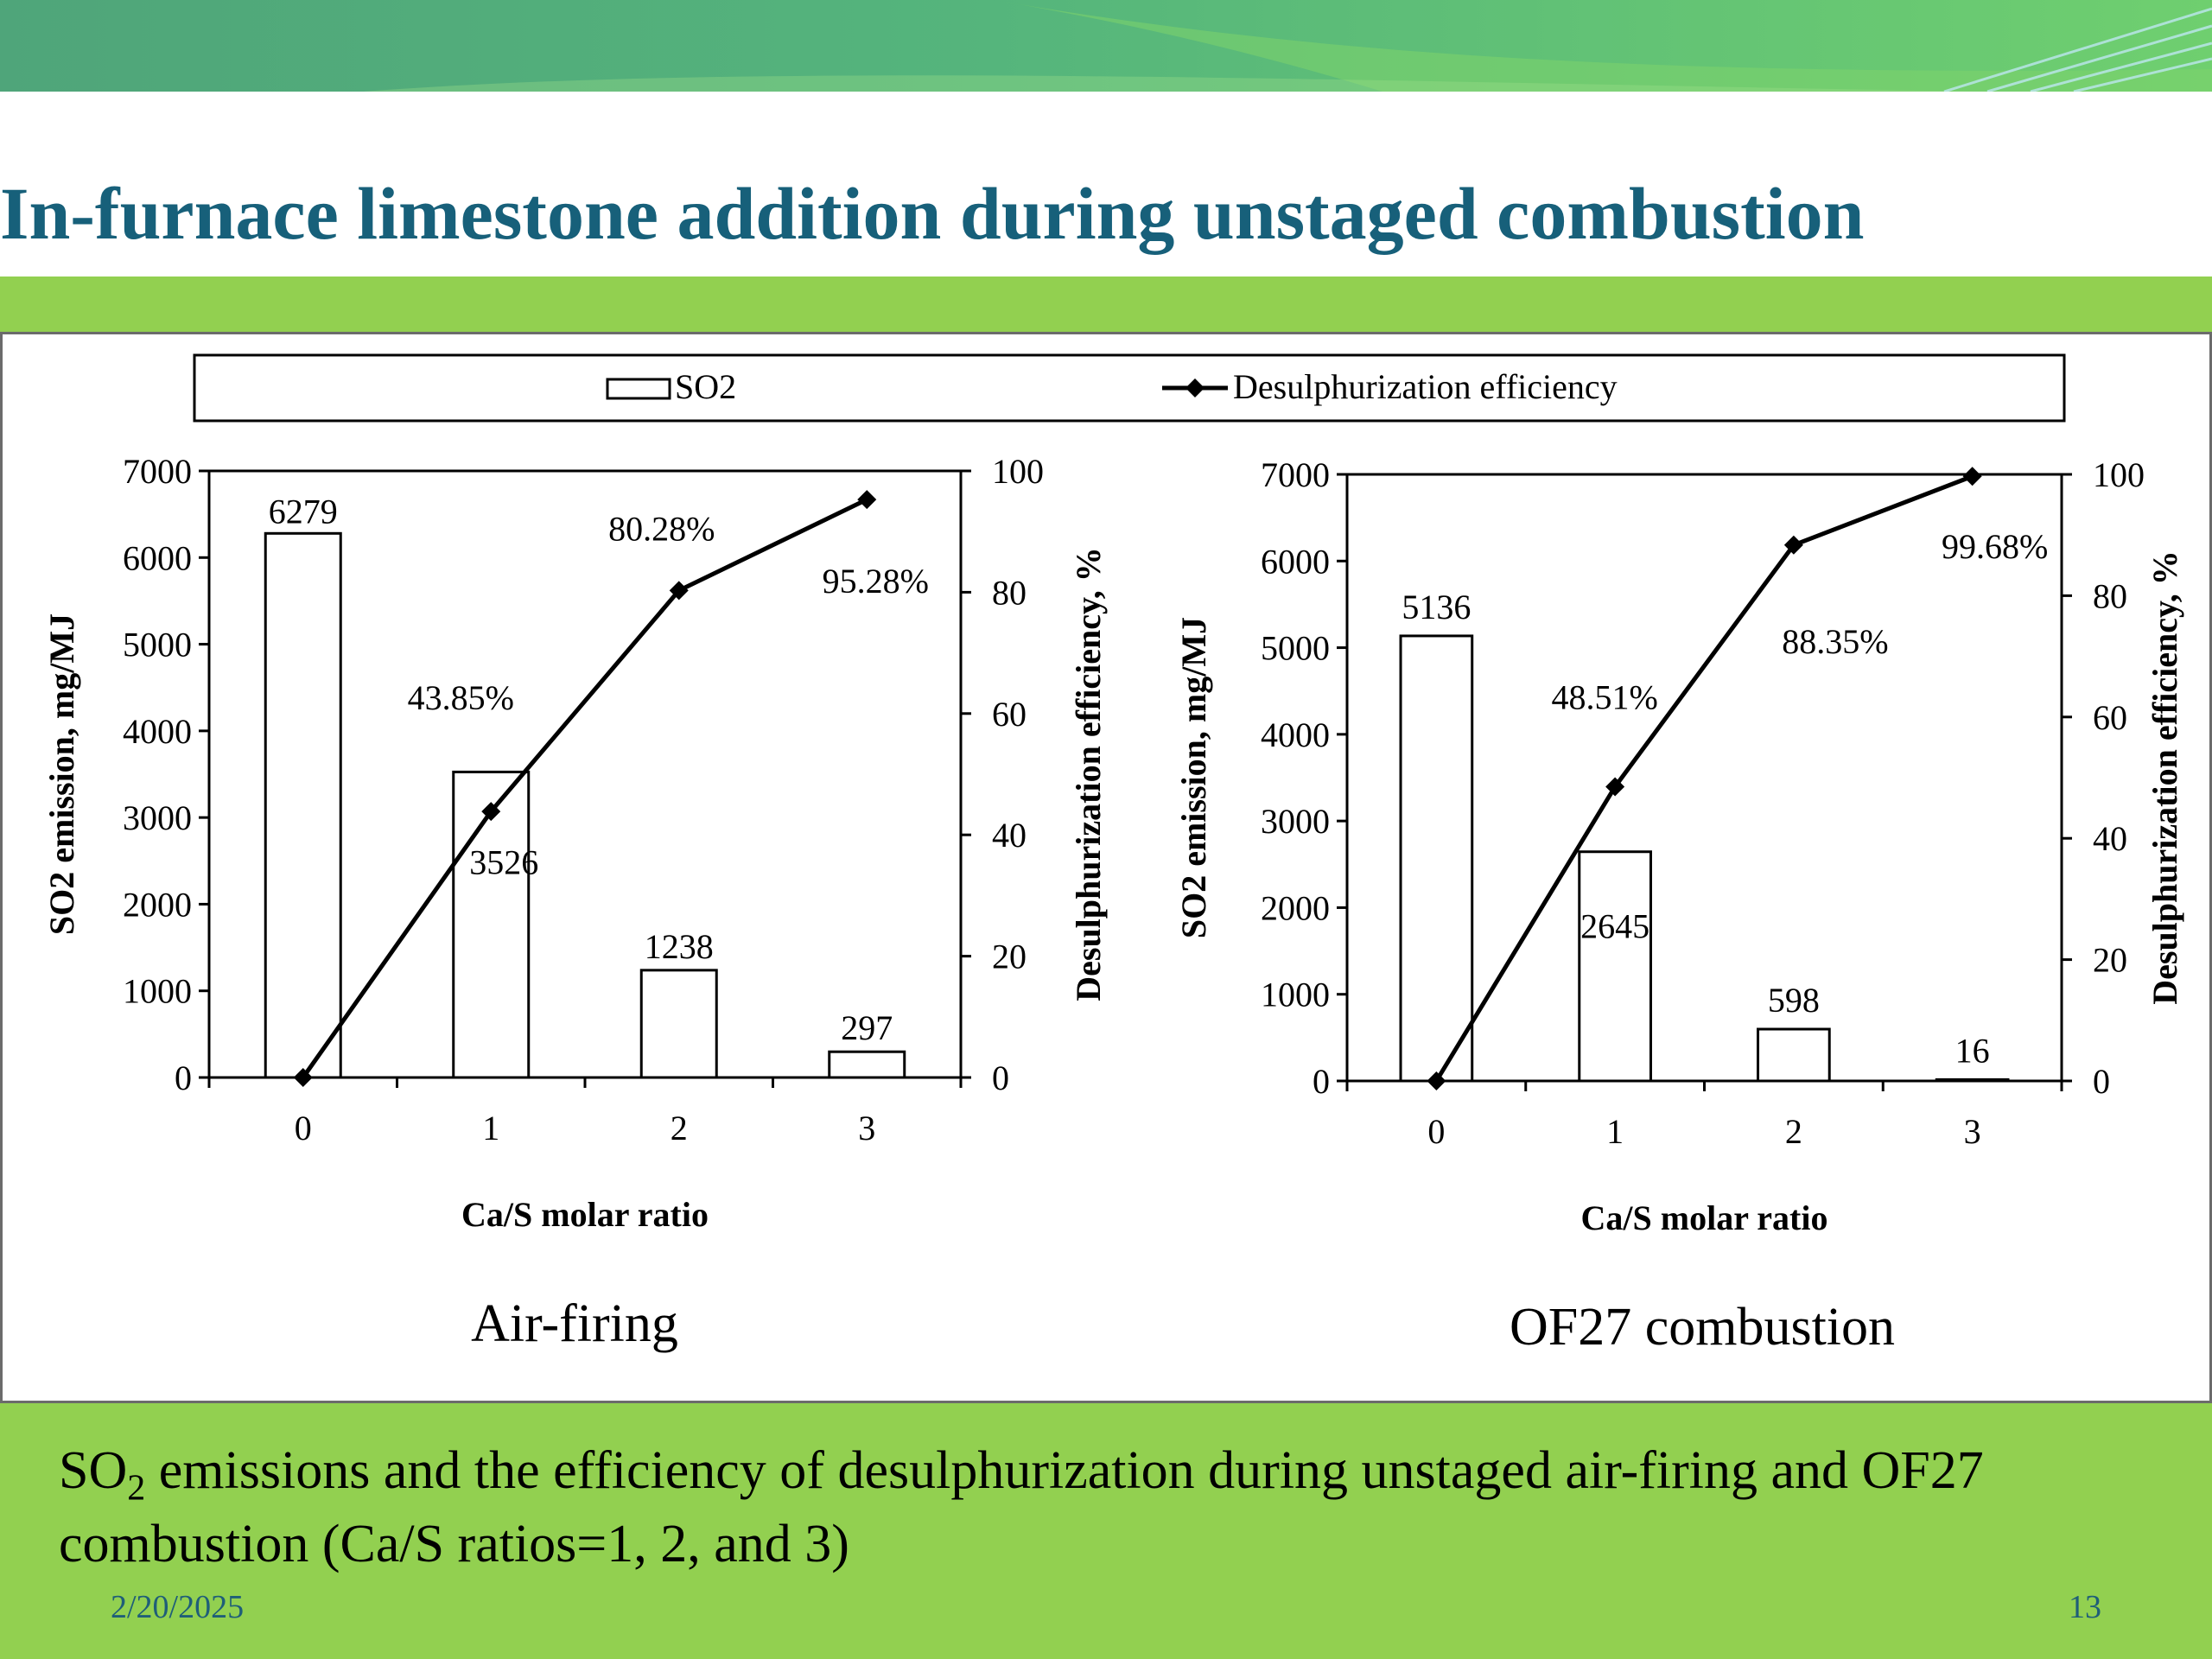 Image resolution: width=2212 pixels, height=1659 pixels. Describe the element at coordinates (1995, 546) in the screenshot. I see `line-data-label: 99.68%` at that location.